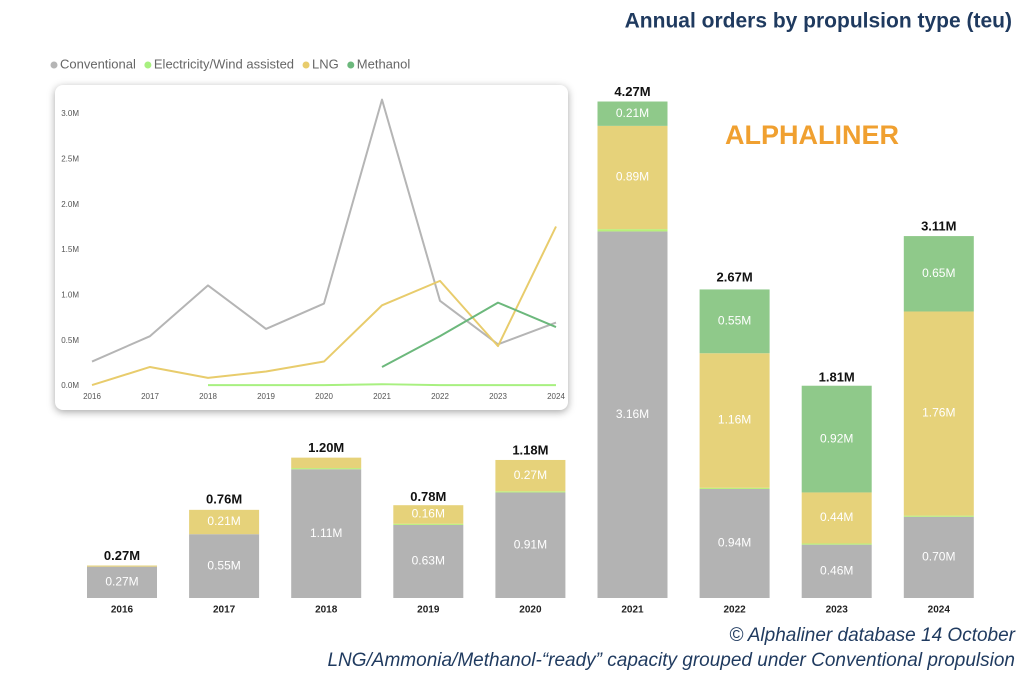  What do you see at coordinates (938, 226) in the screenshot?
I see `total-label: 3.11M` at bounding box center [938, 226].